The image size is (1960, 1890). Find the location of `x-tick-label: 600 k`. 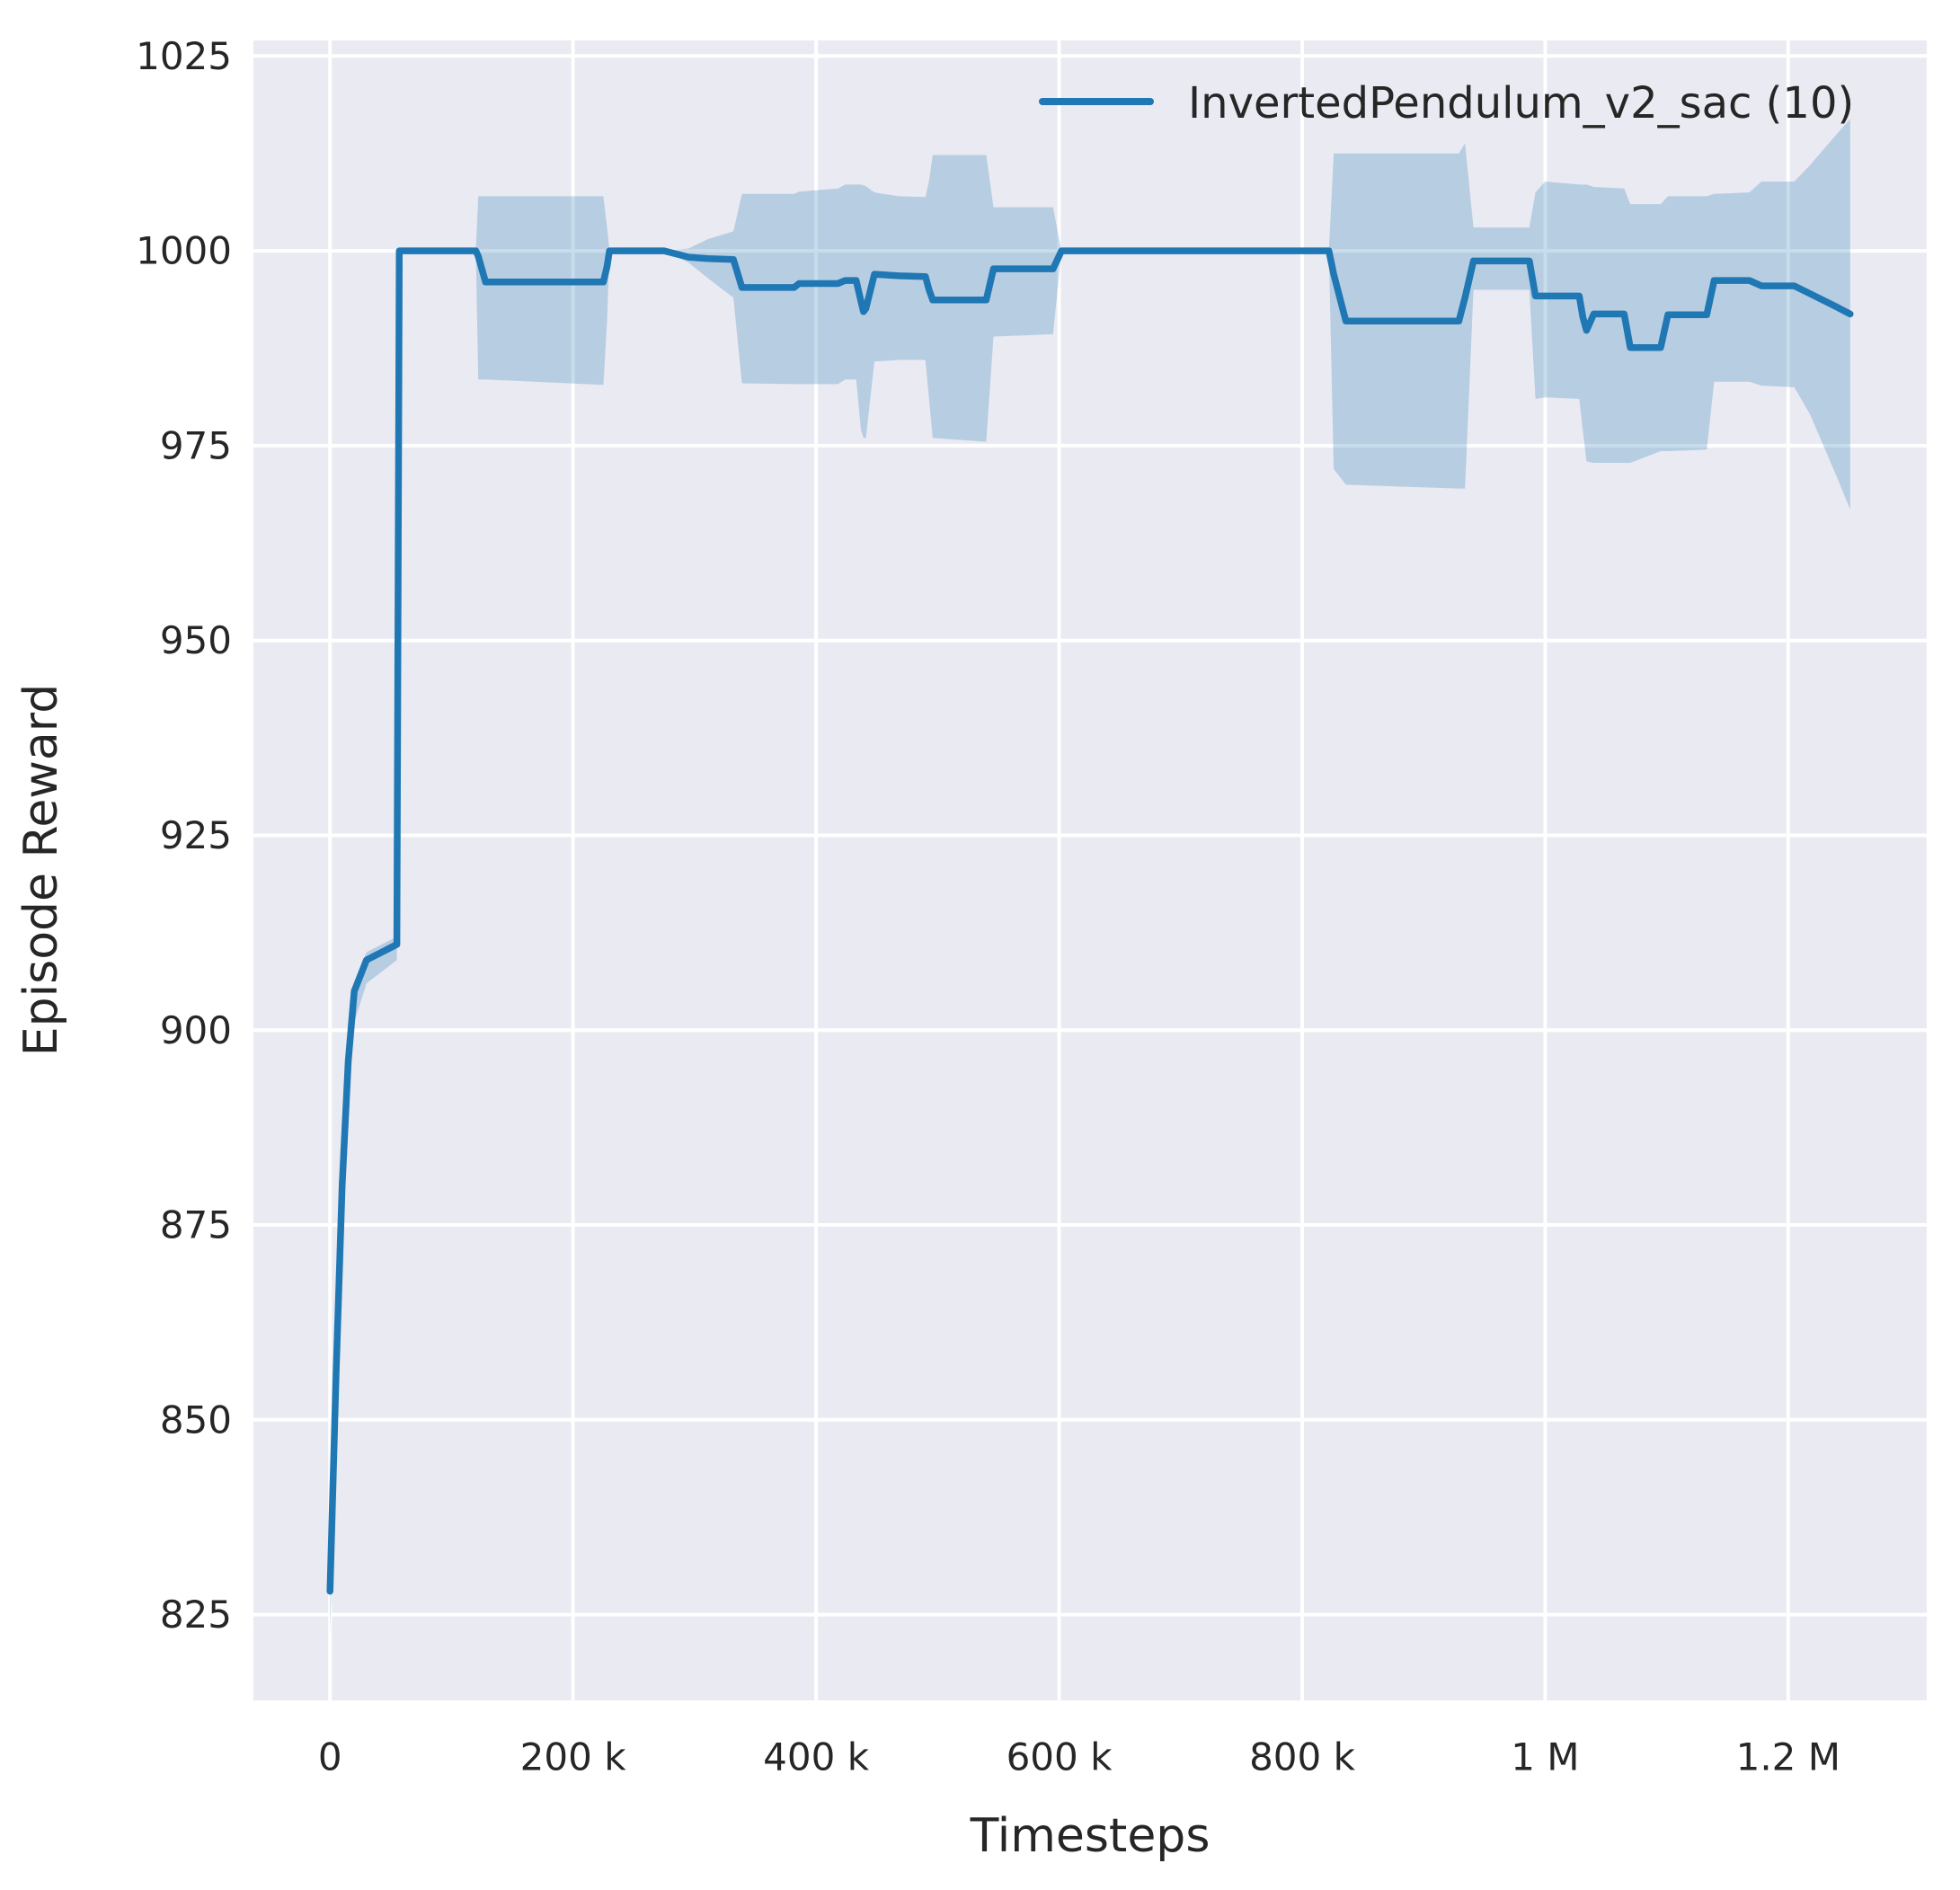

x-tick-label: 600 k is located at coordinates (1060, 1757).